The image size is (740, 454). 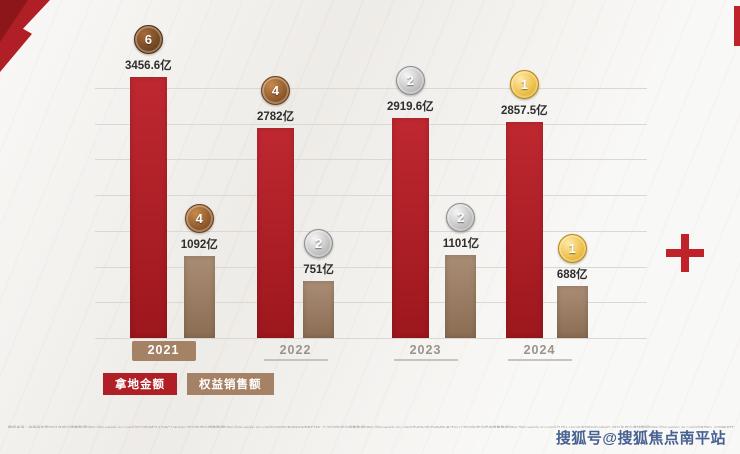 I want to click on value-label: 1101亿, so click(x=461, y=244).